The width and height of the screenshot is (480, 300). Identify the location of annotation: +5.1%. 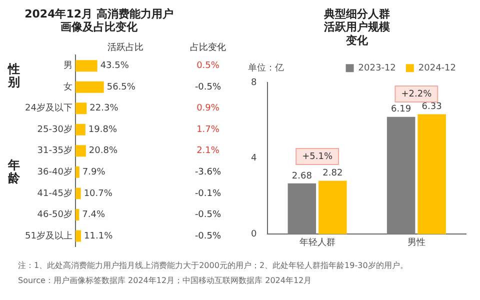
(317, 157).